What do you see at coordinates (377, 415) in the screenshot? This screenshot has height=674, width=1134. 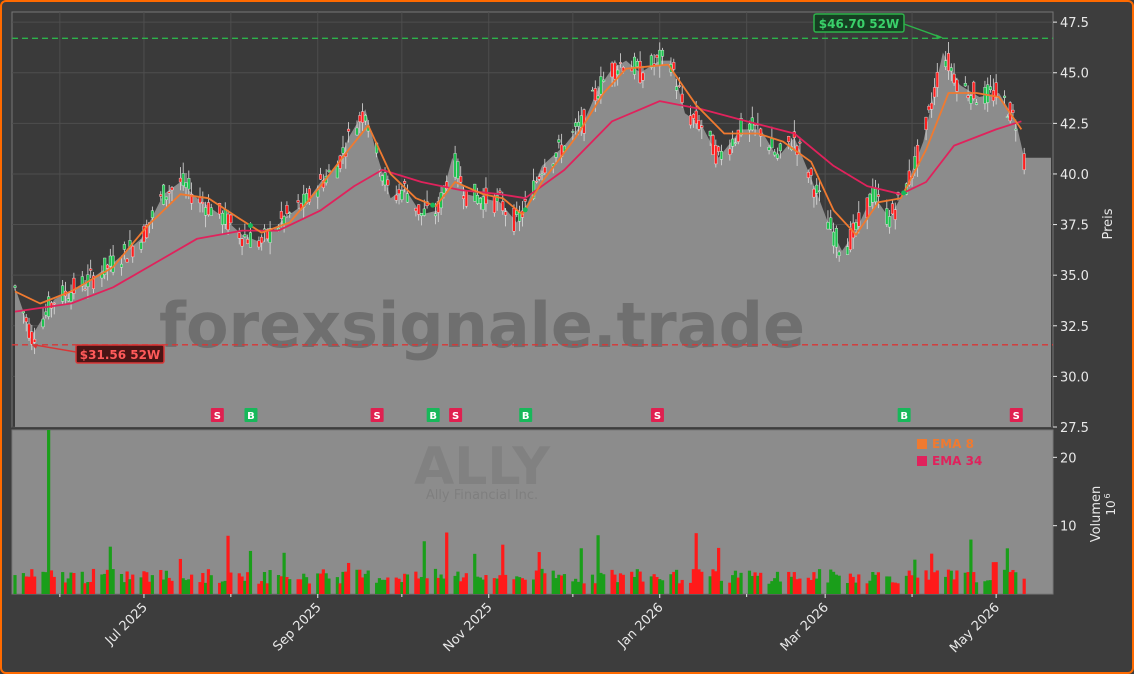 I see `signal-badge-S` at bounding box center [377, 415].